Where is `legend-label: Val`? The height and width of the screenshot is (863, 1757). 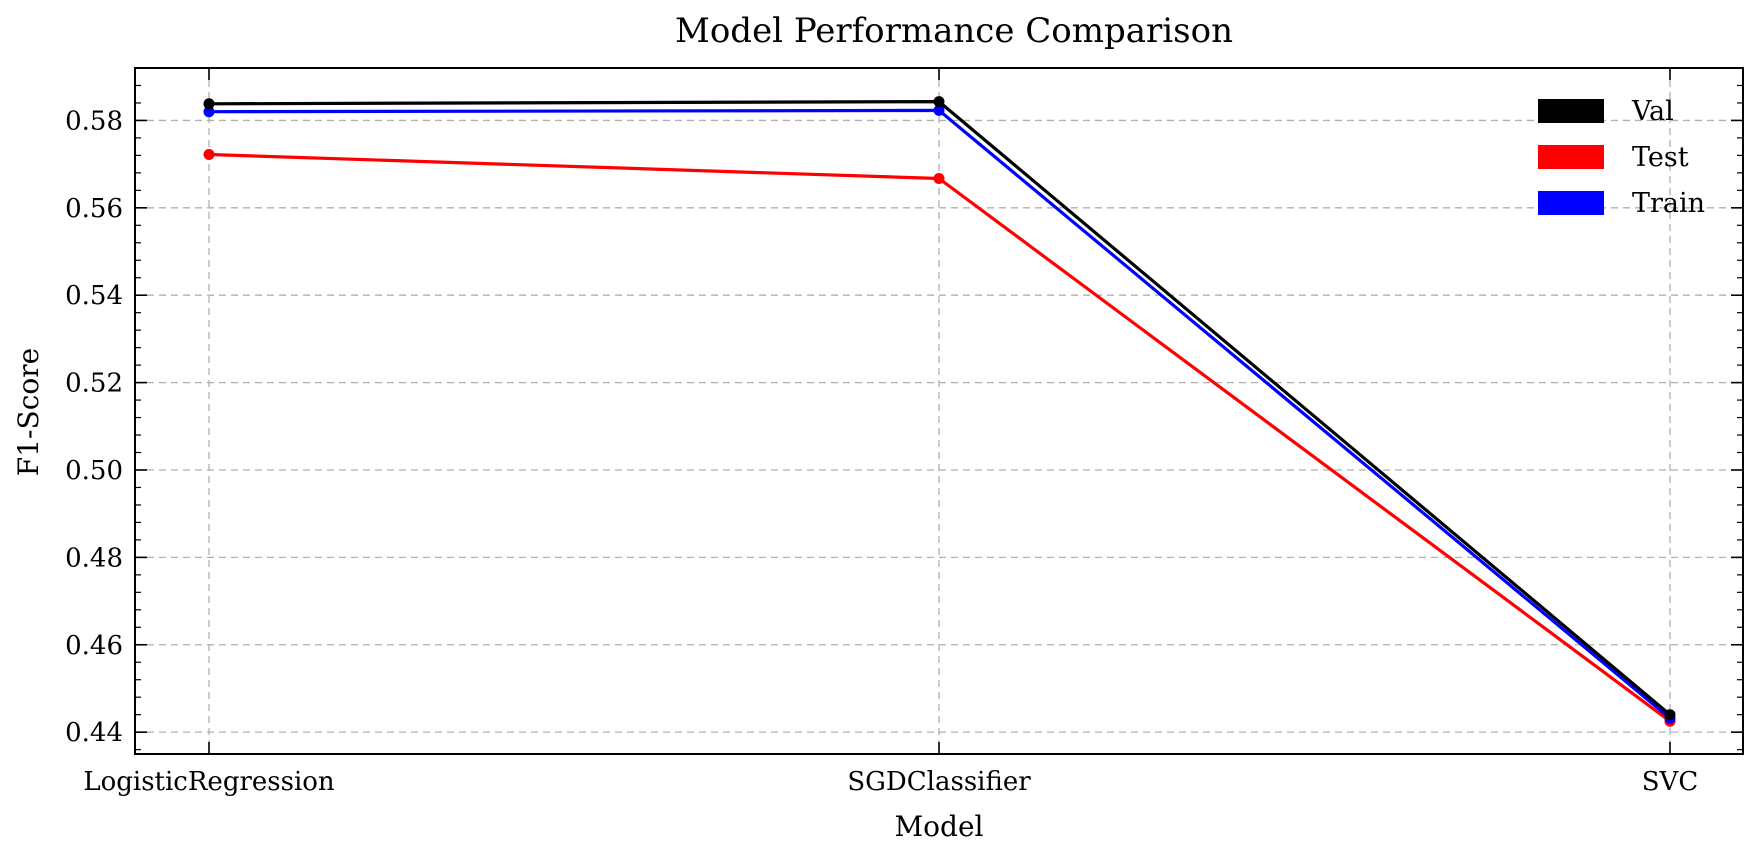
legend-label: Val is located at coordinates (1652, 111).